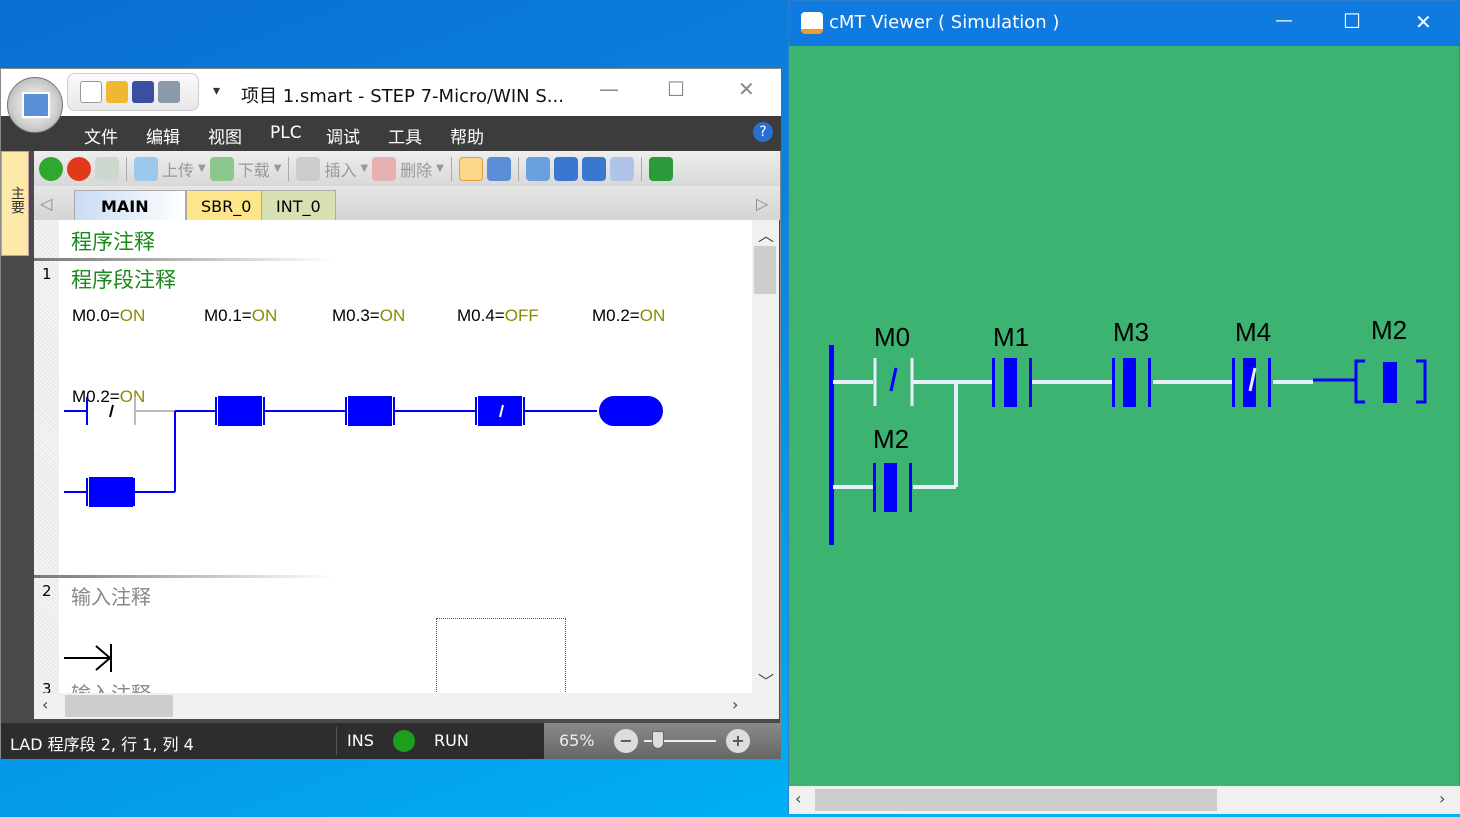  What do you see at coordinates (500, 411) in the screenshot?
I see `contact-m04-active` at bounding box center [500, 411].